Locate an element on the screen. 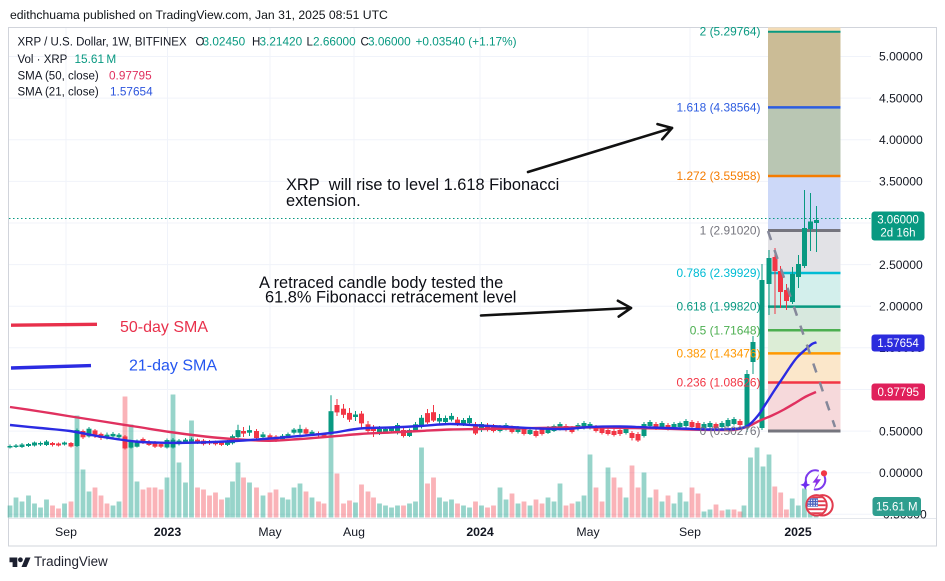 This screenshot has height=581, width=945. svg-text: 0.618 (1.99820) is located at coordinates (719, 307).